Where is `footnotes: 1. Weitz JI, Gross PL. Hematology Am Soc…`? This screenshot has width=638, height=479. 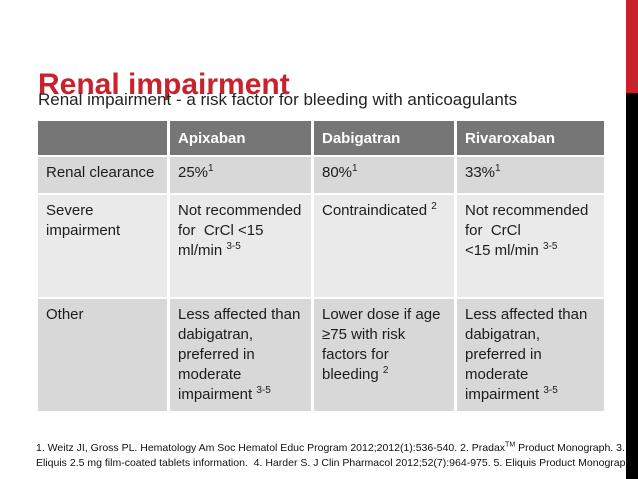 footnotes: 1. Weitz JI, Gross PL. Hematology Am Soc… is located at coordinates (335, 456).